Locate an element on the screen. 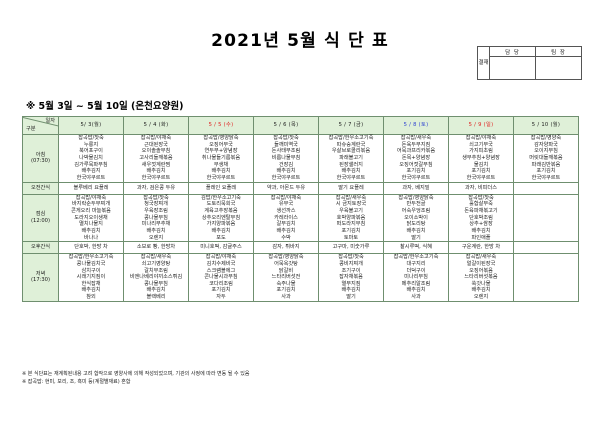 The image size is (600, 424). menu-item: 토마토 is located at coordinates (351, 237).